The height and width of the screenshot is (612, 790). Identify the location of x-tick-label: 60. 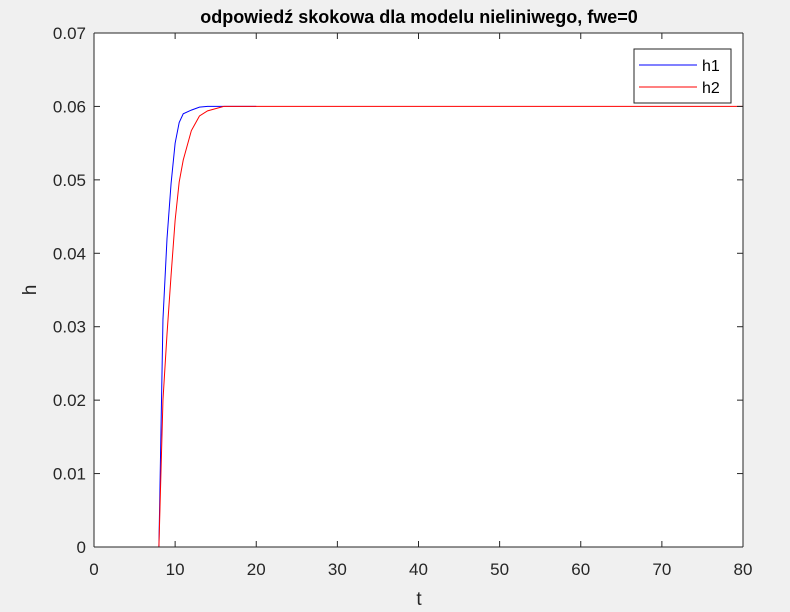
(580, 569).